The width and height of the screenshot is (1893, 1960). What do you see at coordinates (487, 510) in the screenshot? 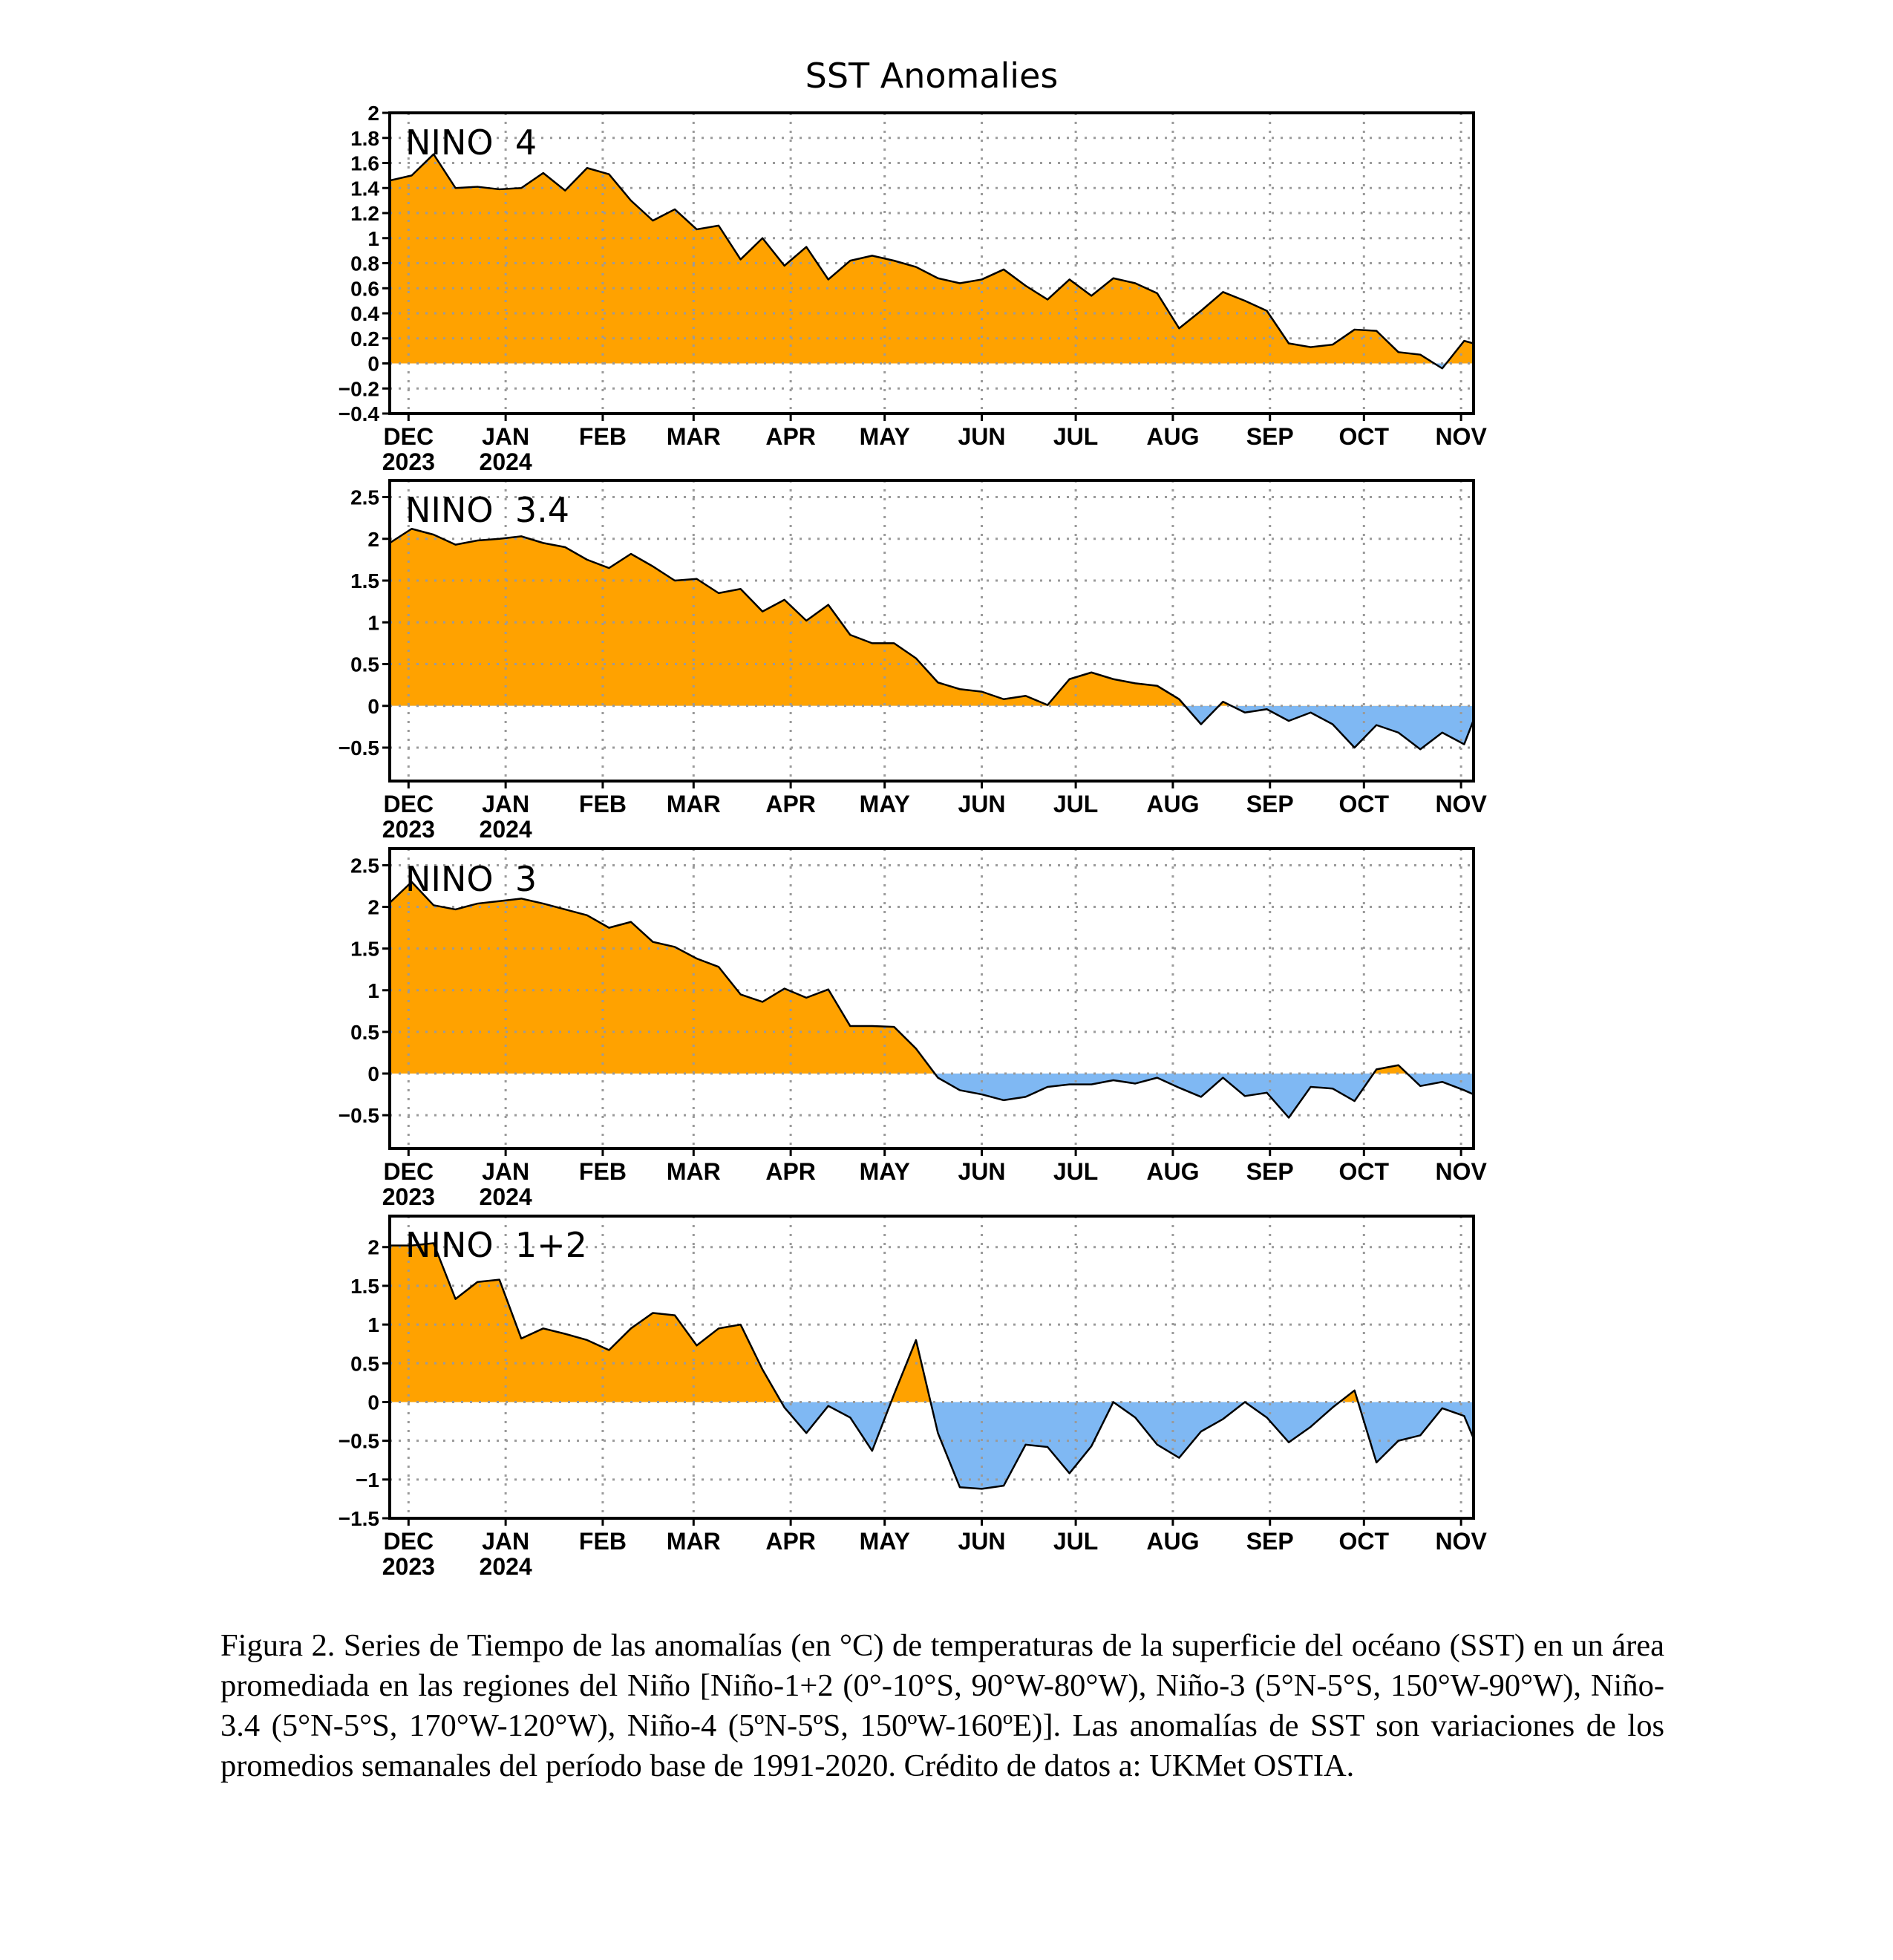
I see `panel-label: NINO 3.4` at bounding box center [487, 510].